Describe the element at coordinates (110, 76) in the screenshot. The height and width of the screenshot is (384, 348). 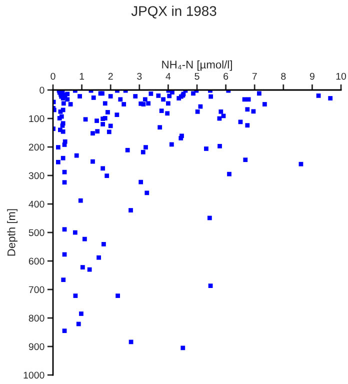
I see `x-tick-label: 2` at that location.